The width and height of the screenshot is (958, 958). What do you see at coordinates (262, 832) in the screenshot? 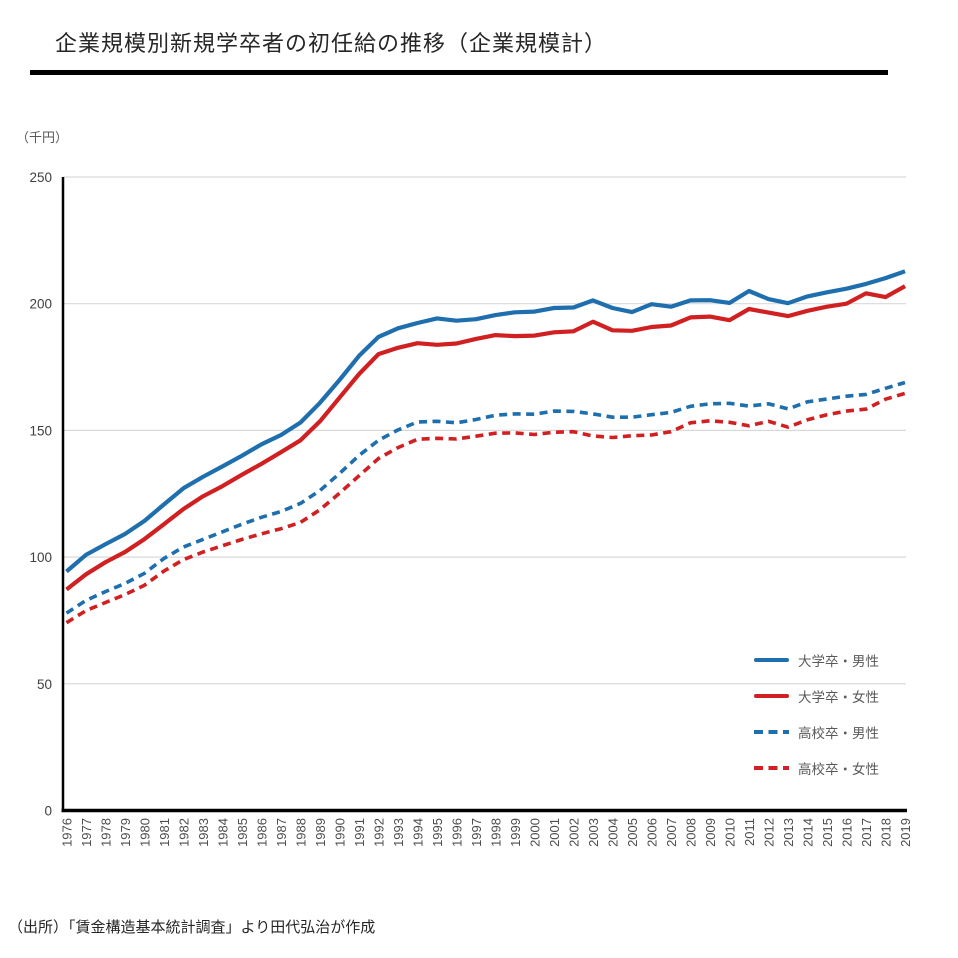
I see `x-tick-label: 1986` at bounding box center [262, 832].